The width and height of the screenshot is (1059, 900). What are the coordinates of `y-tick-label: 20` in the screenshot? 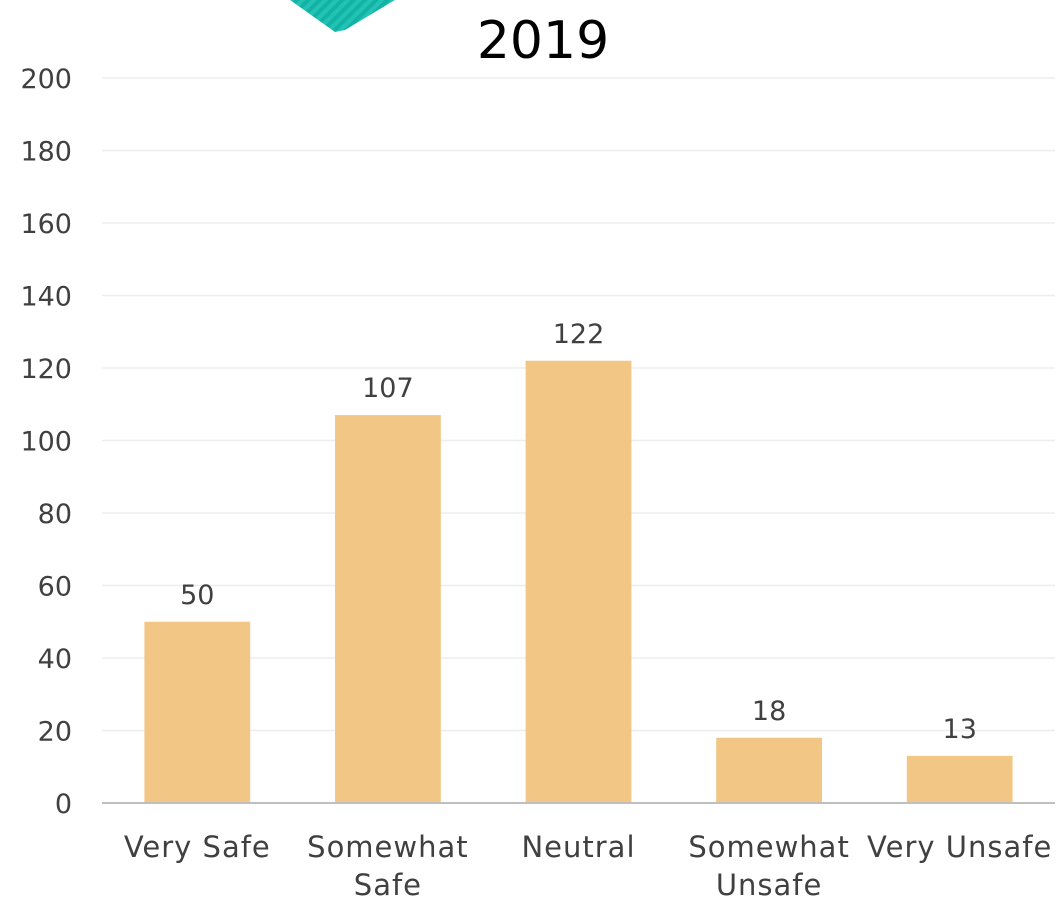 It's located at (55, 732).